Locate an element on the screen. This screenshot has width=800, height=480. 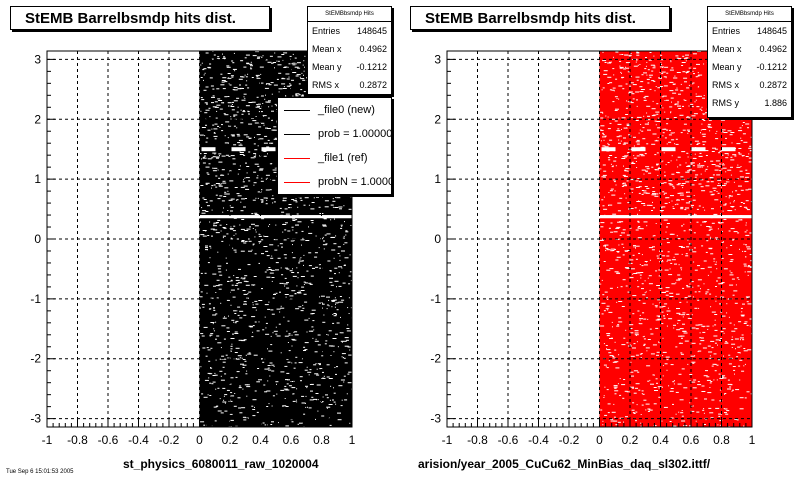
left-stats-row-mean-y: Mean y -0.1212 is located at coordinates (349, 67).